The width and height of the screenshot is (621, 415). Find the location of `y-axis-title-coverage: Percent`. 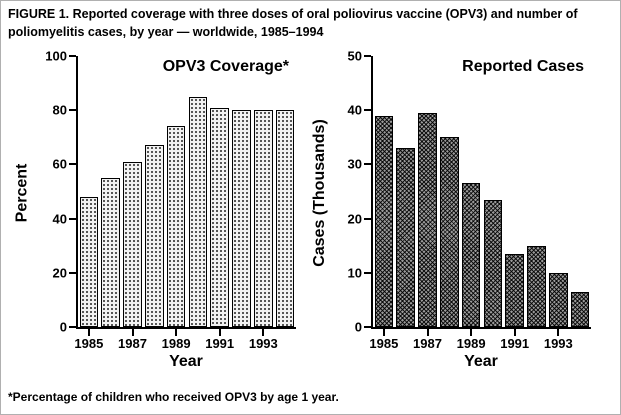

y-axis-title-coverage: Percent is located at coordinates (22, 192).